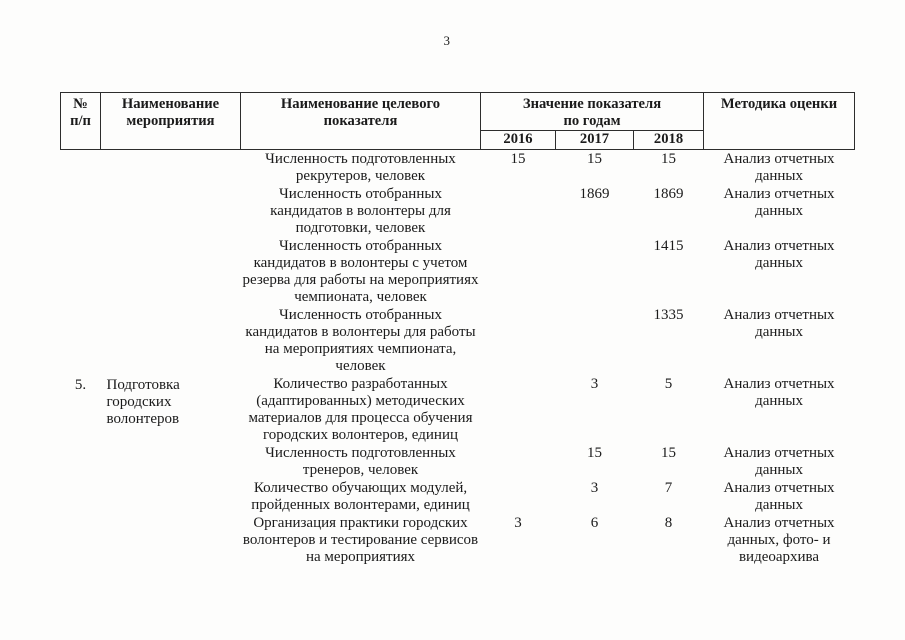 This screenshot has height=640, width=905. What do you see at coordinates (518, 523) in the screenshot?
I see `value-2016-cell: 3` at bounding box center [518, 523].